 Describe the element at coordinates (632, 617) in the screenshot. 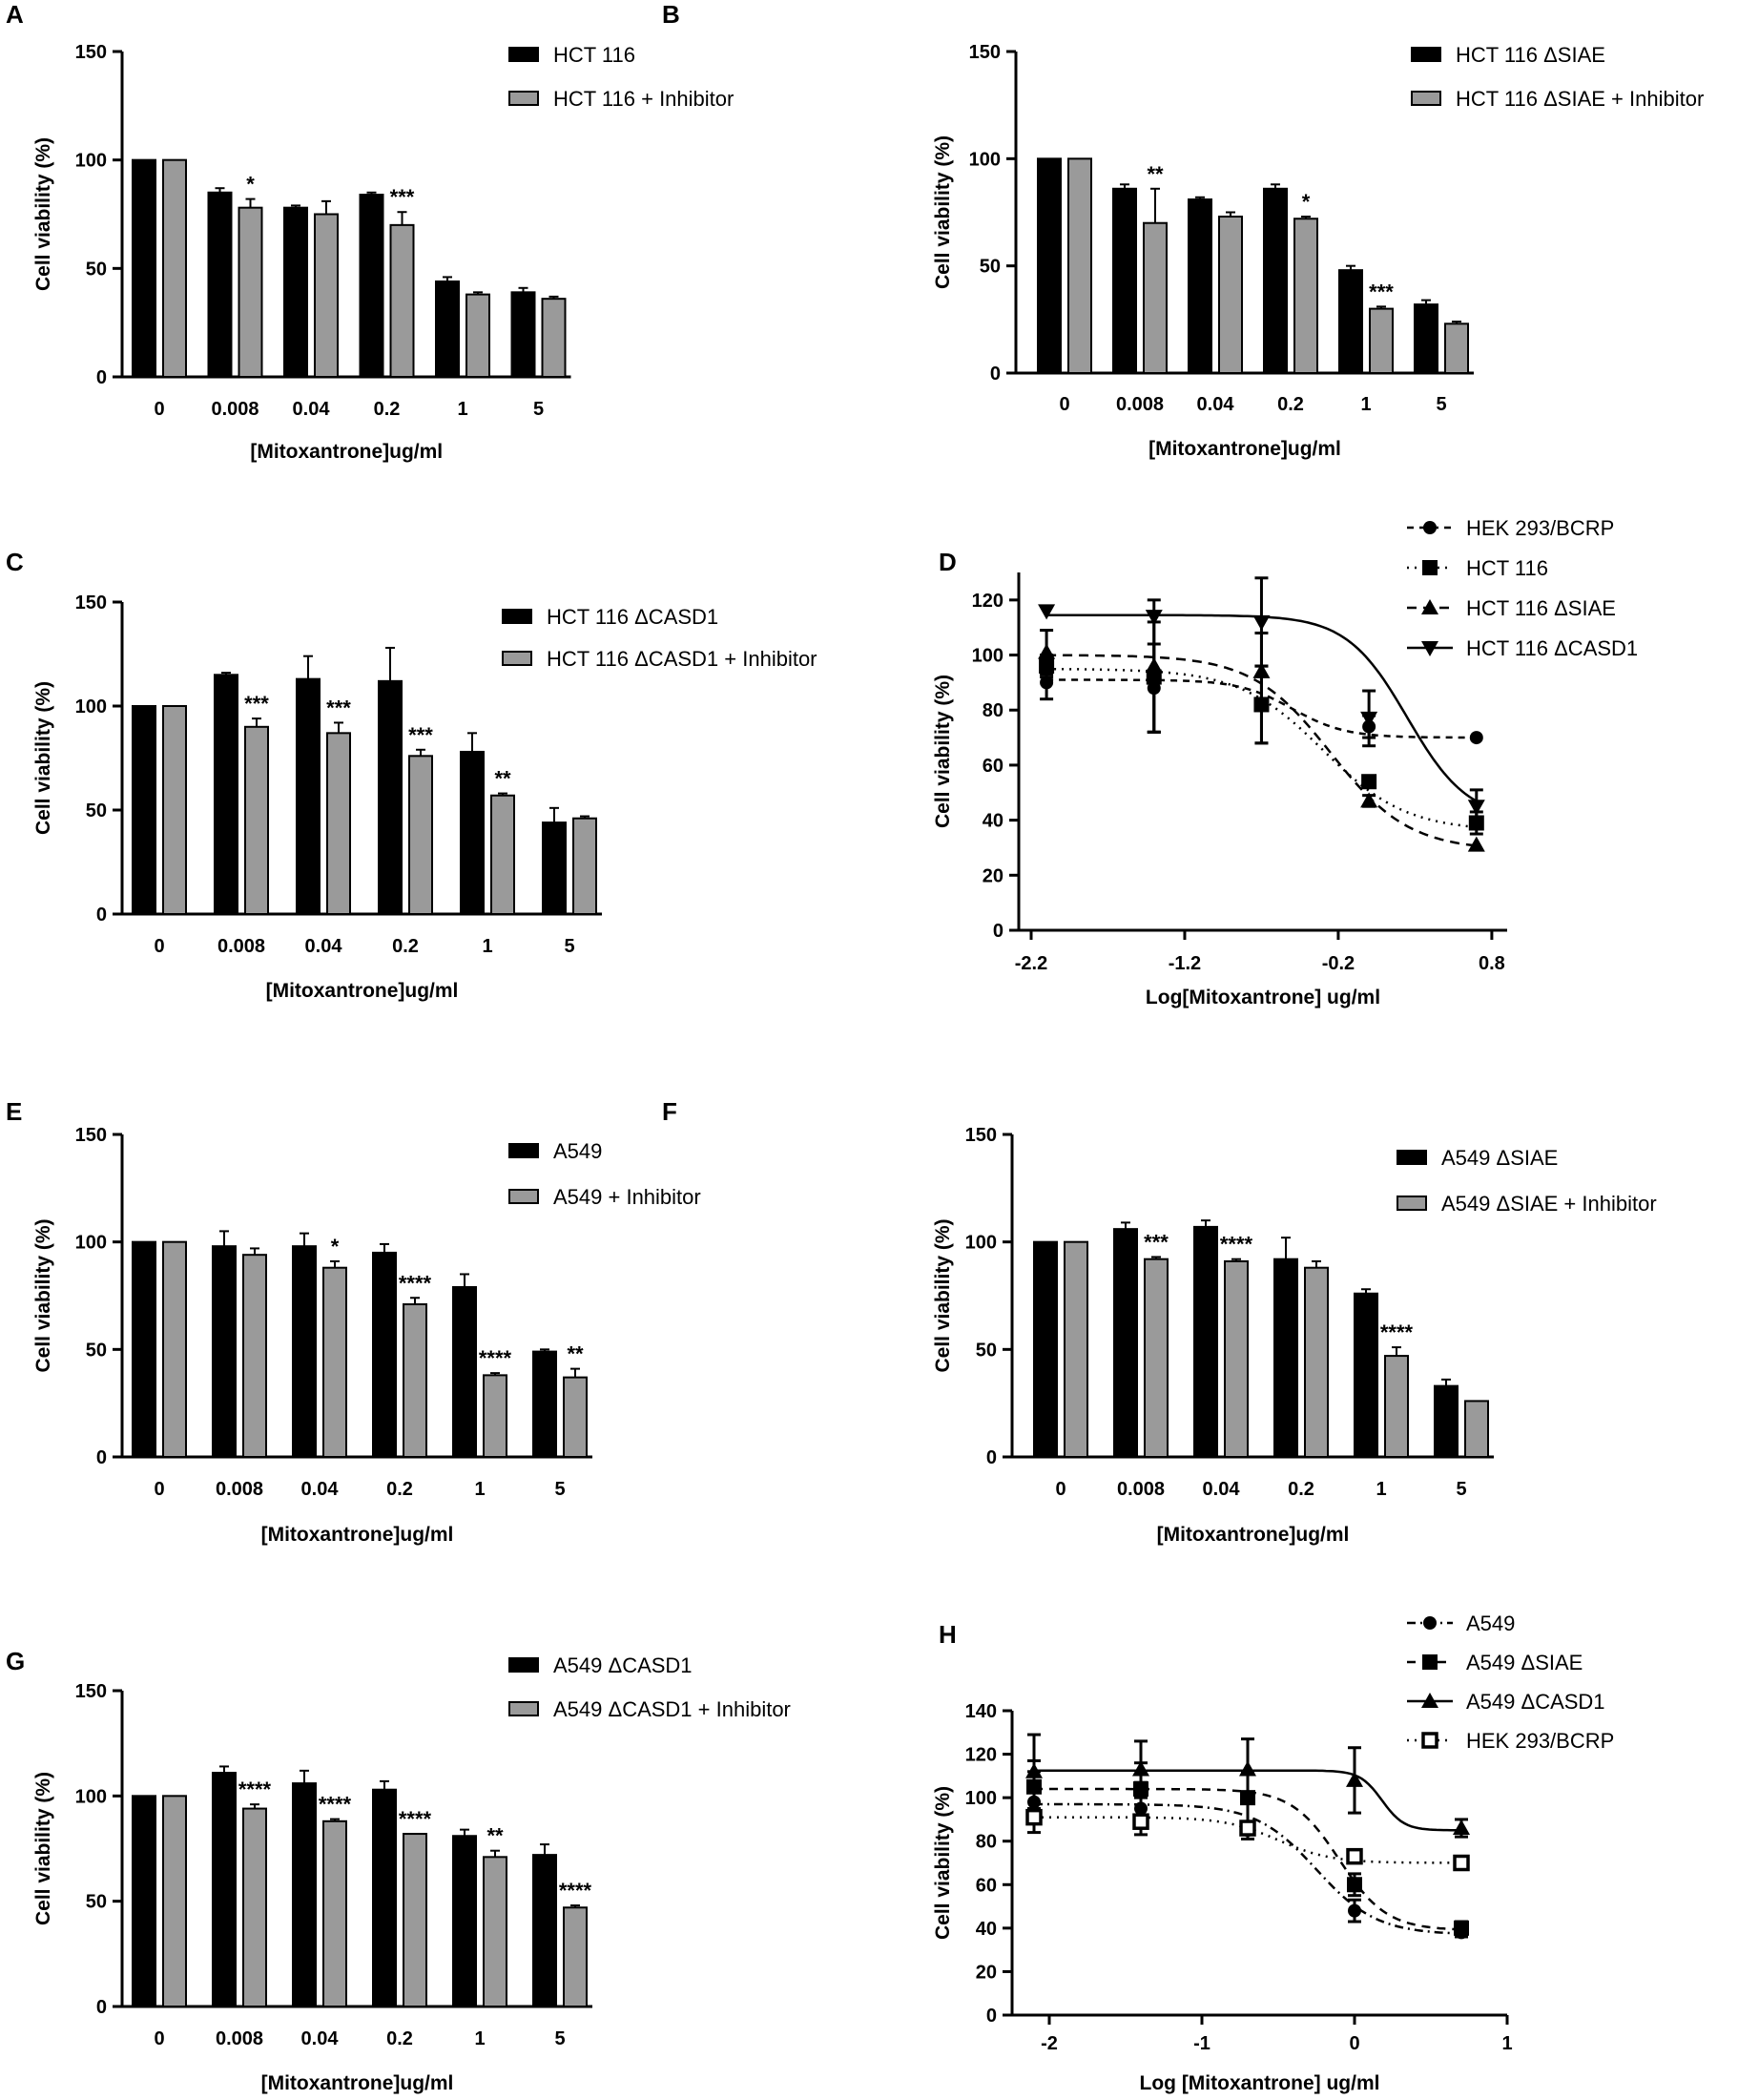

I see `legend-label: HCT 116 ΔCASD1` at that location.